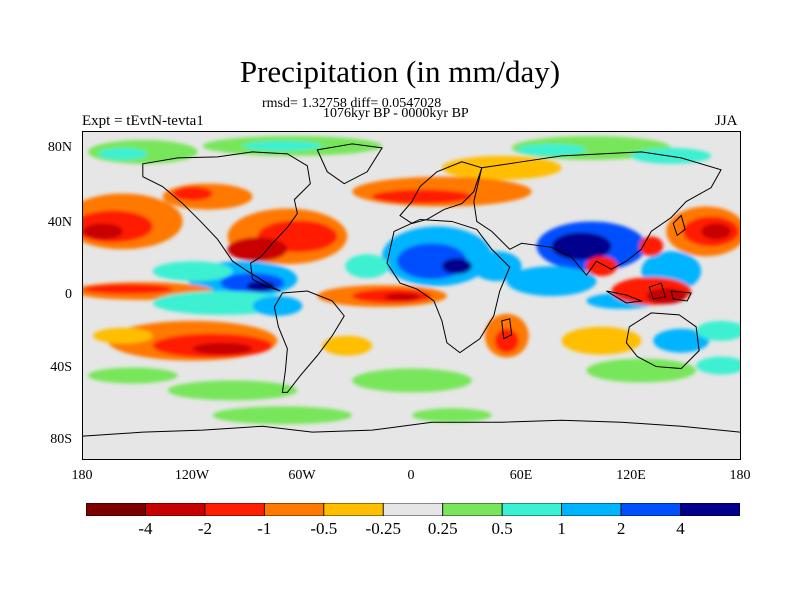  What do you see at coordinates (400, 71) in the screenshot?
I see `plot-title: Precipitation (in mm/day)` at bounding box center [400, 71].